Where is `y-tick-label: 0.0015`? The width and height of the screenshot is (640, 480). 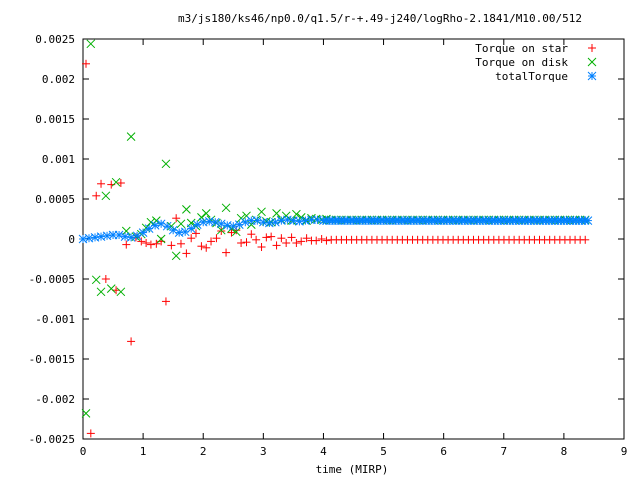
y-tick-label: 0.0015 is located at coordinates (55, 119).